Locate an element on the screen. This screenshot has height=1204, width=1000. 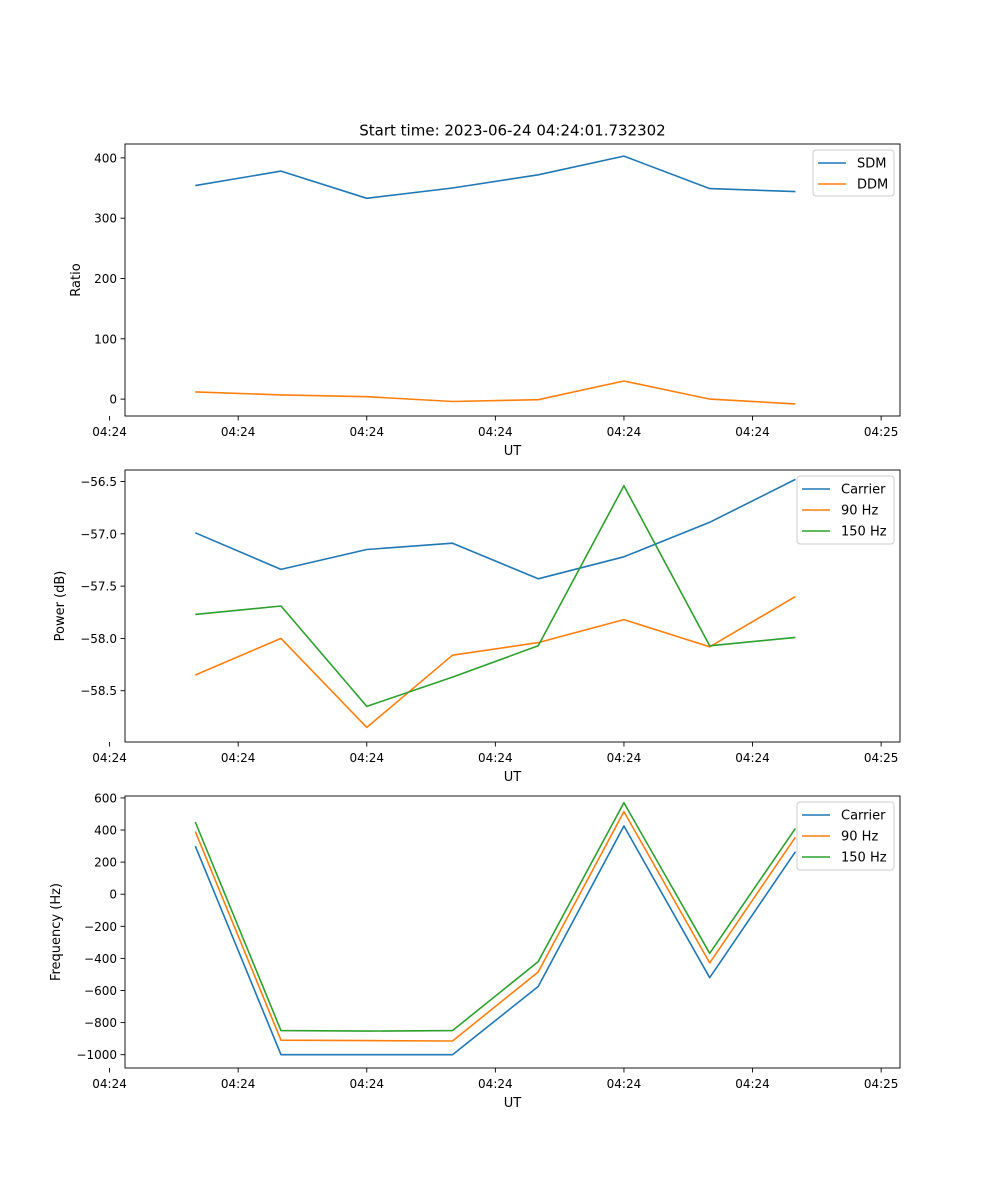
frequency-y-tick-label: 600 is located at coordinates (105, 798).